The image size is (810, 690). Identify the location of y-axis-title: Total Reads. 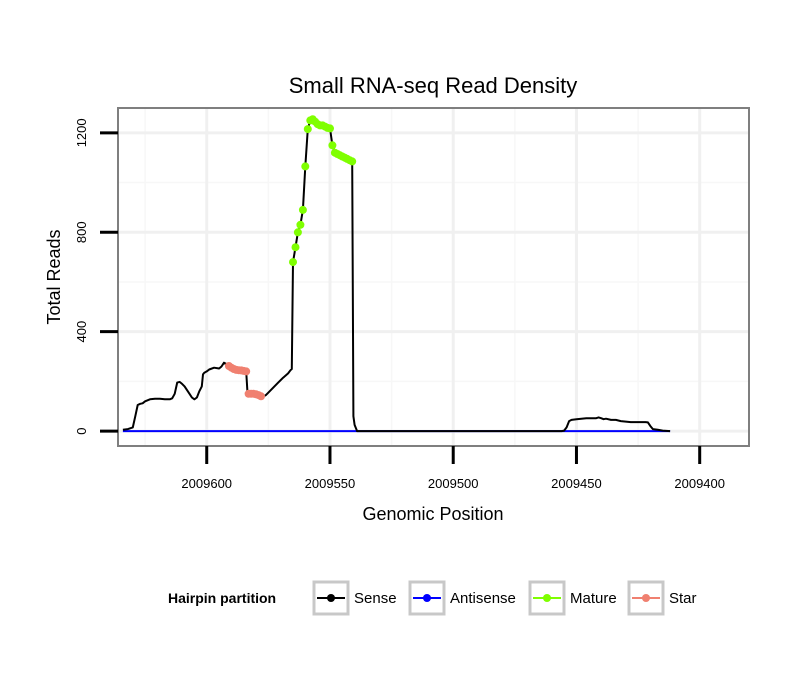
(54, 276).